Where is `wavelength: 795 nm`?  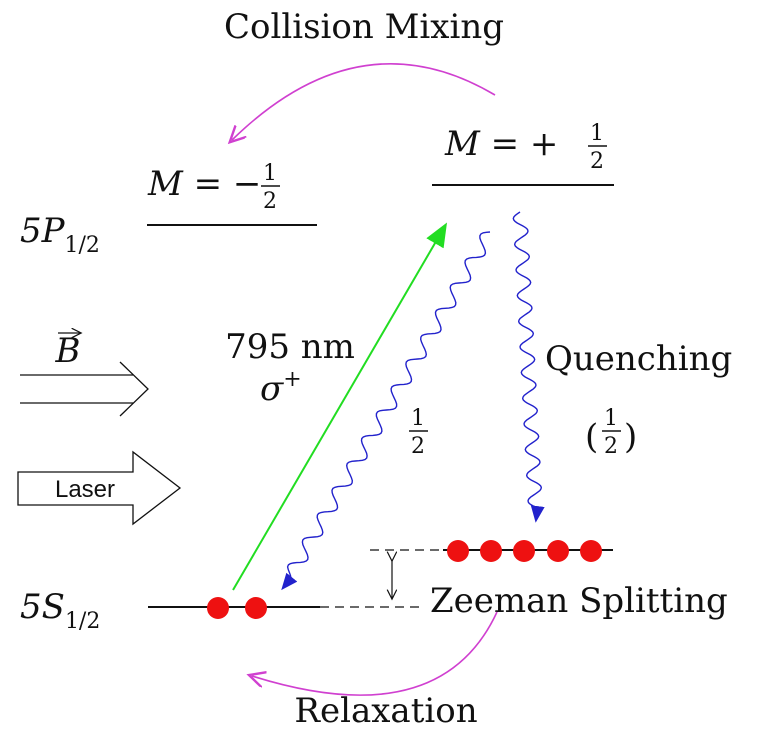
wavelength: 795 nm is located at coordinates (290, 347).